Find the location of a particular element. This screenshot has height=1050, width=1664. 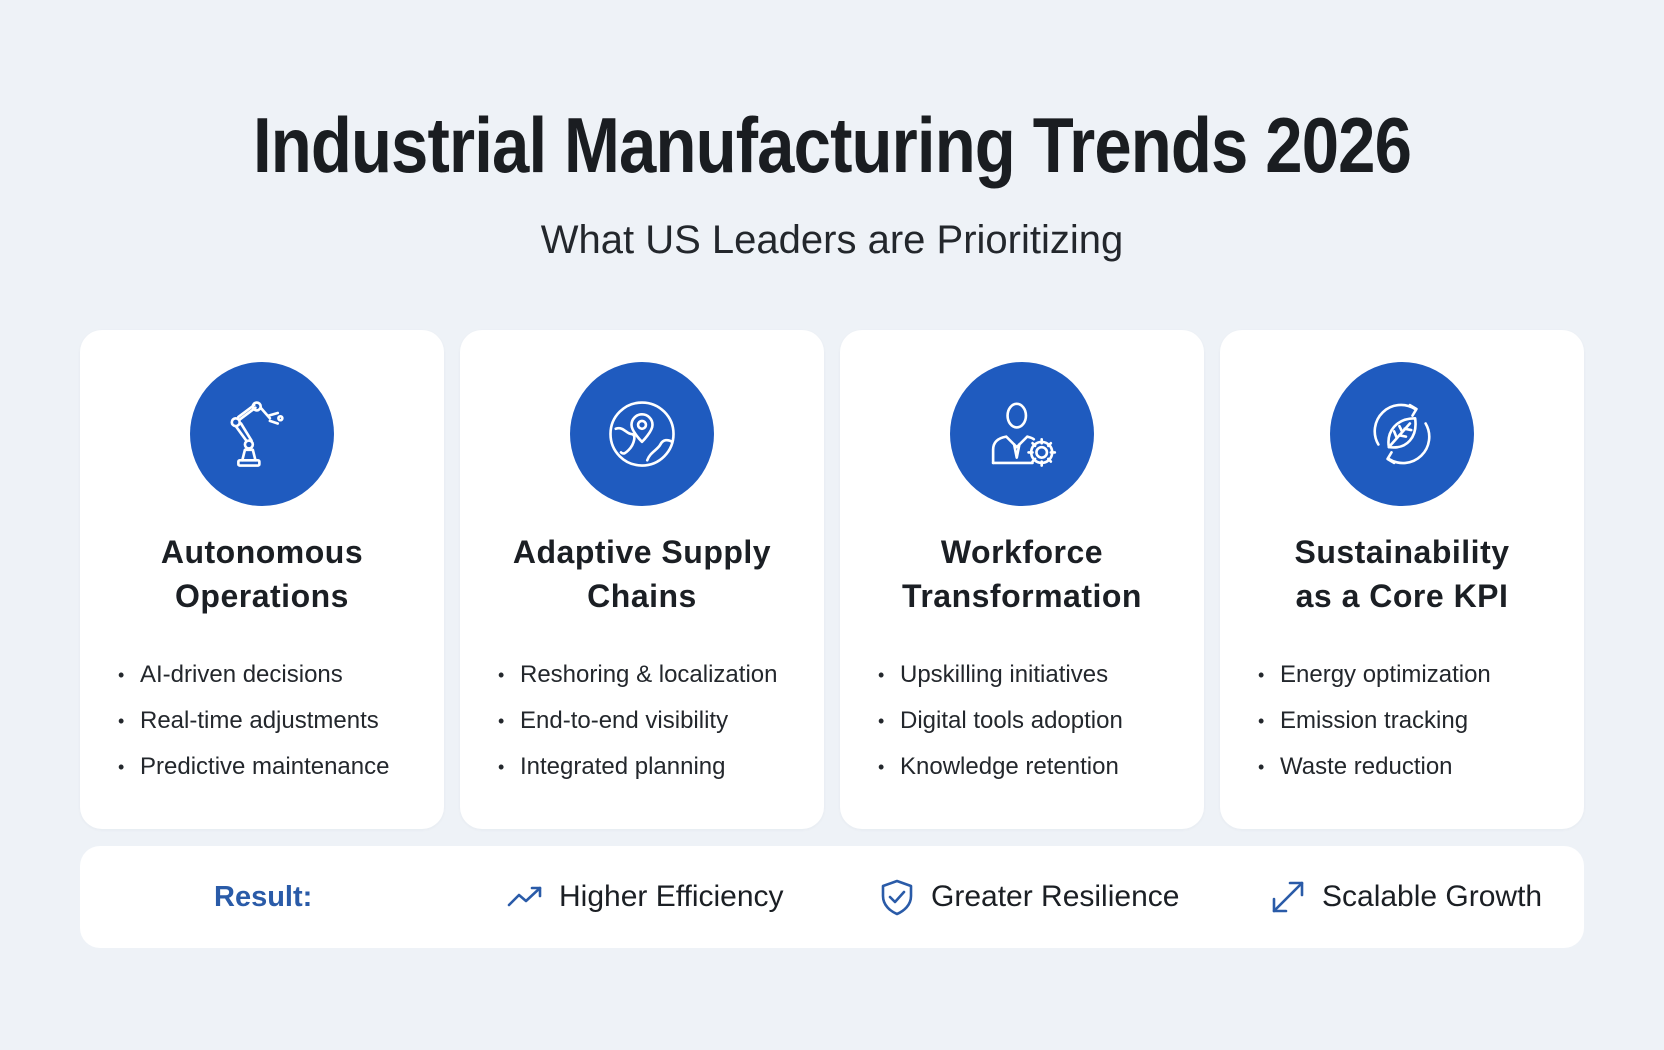

list-item: Upskilling initiatives is located at coordinates (1000, 675).